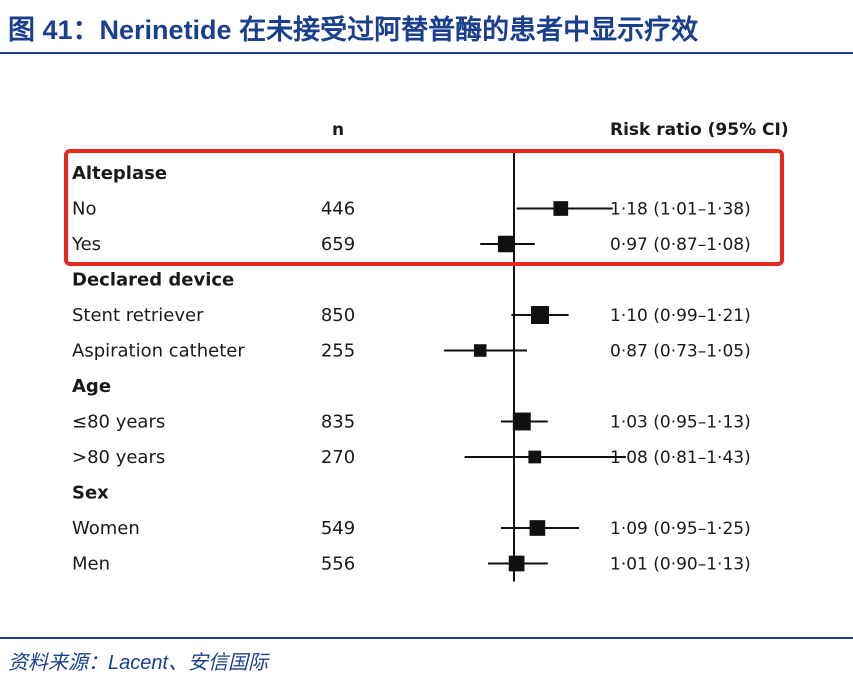  I want to click on row-label: No, so click(84, 209).